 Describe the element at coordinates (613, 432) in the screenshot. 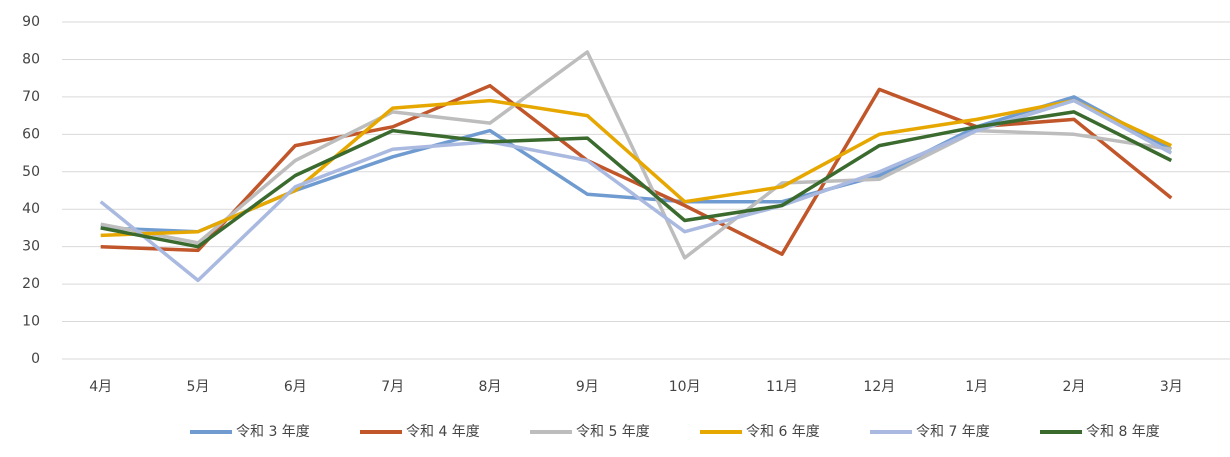

I see `legend-label: 令和 5 年度` at that location.